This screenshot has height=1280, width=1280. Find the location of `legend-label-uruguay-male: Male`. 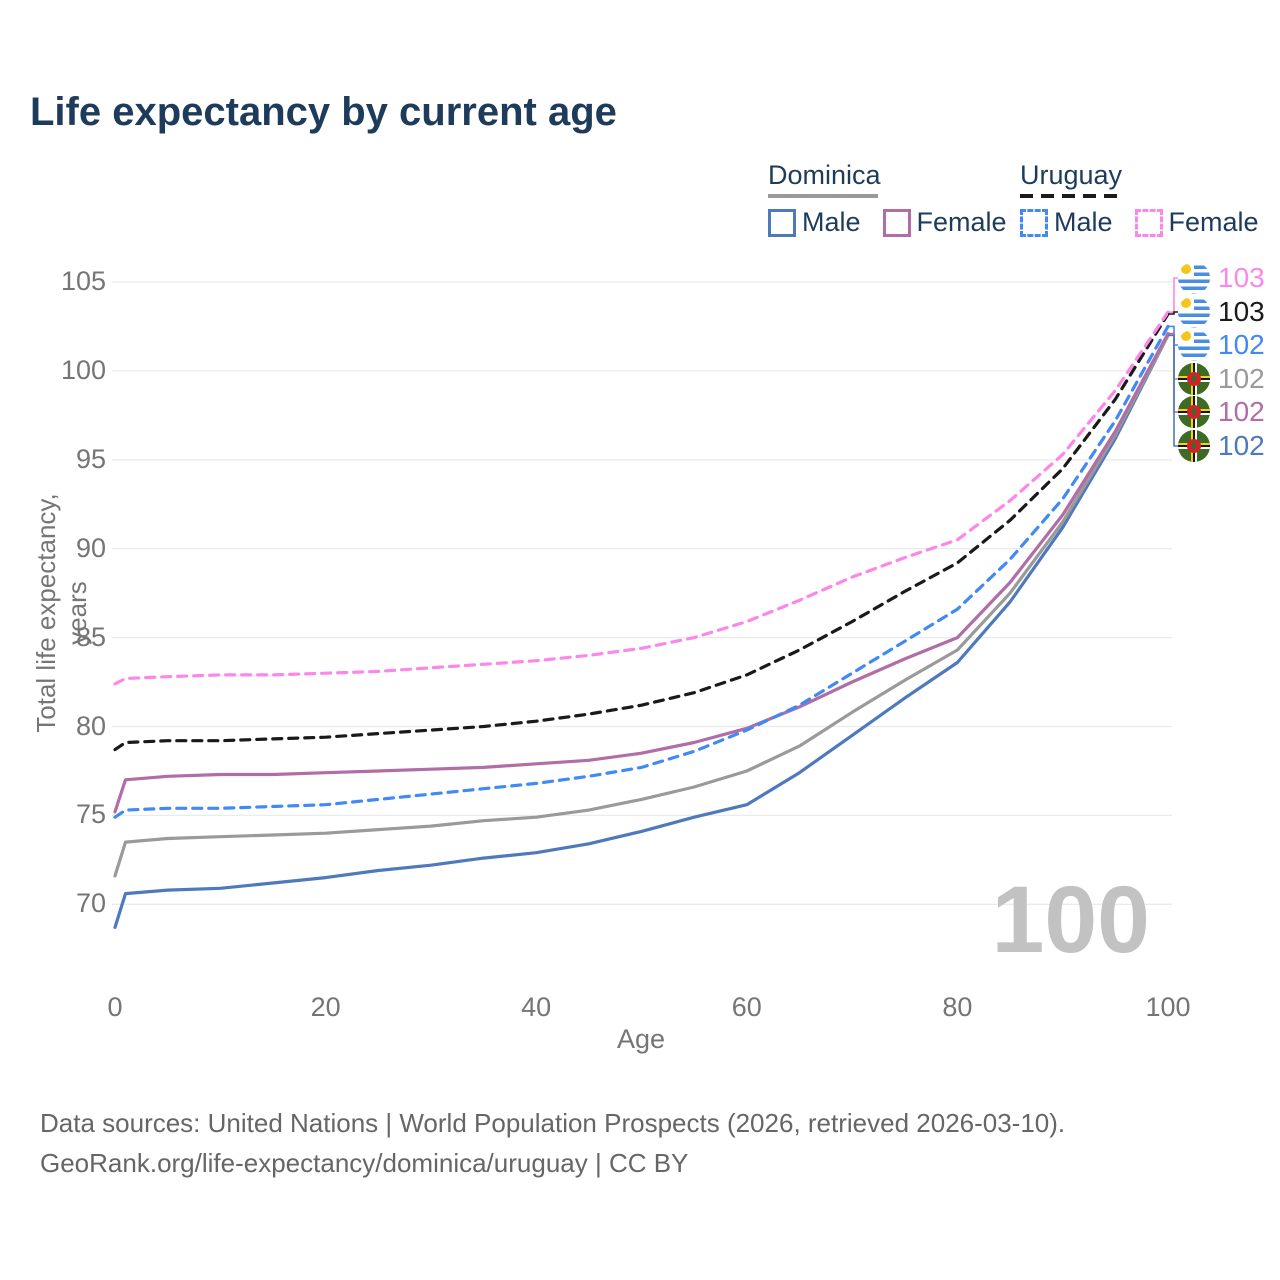

legend-label-uruguay-male: Male is located at coordinates (1083, 222).